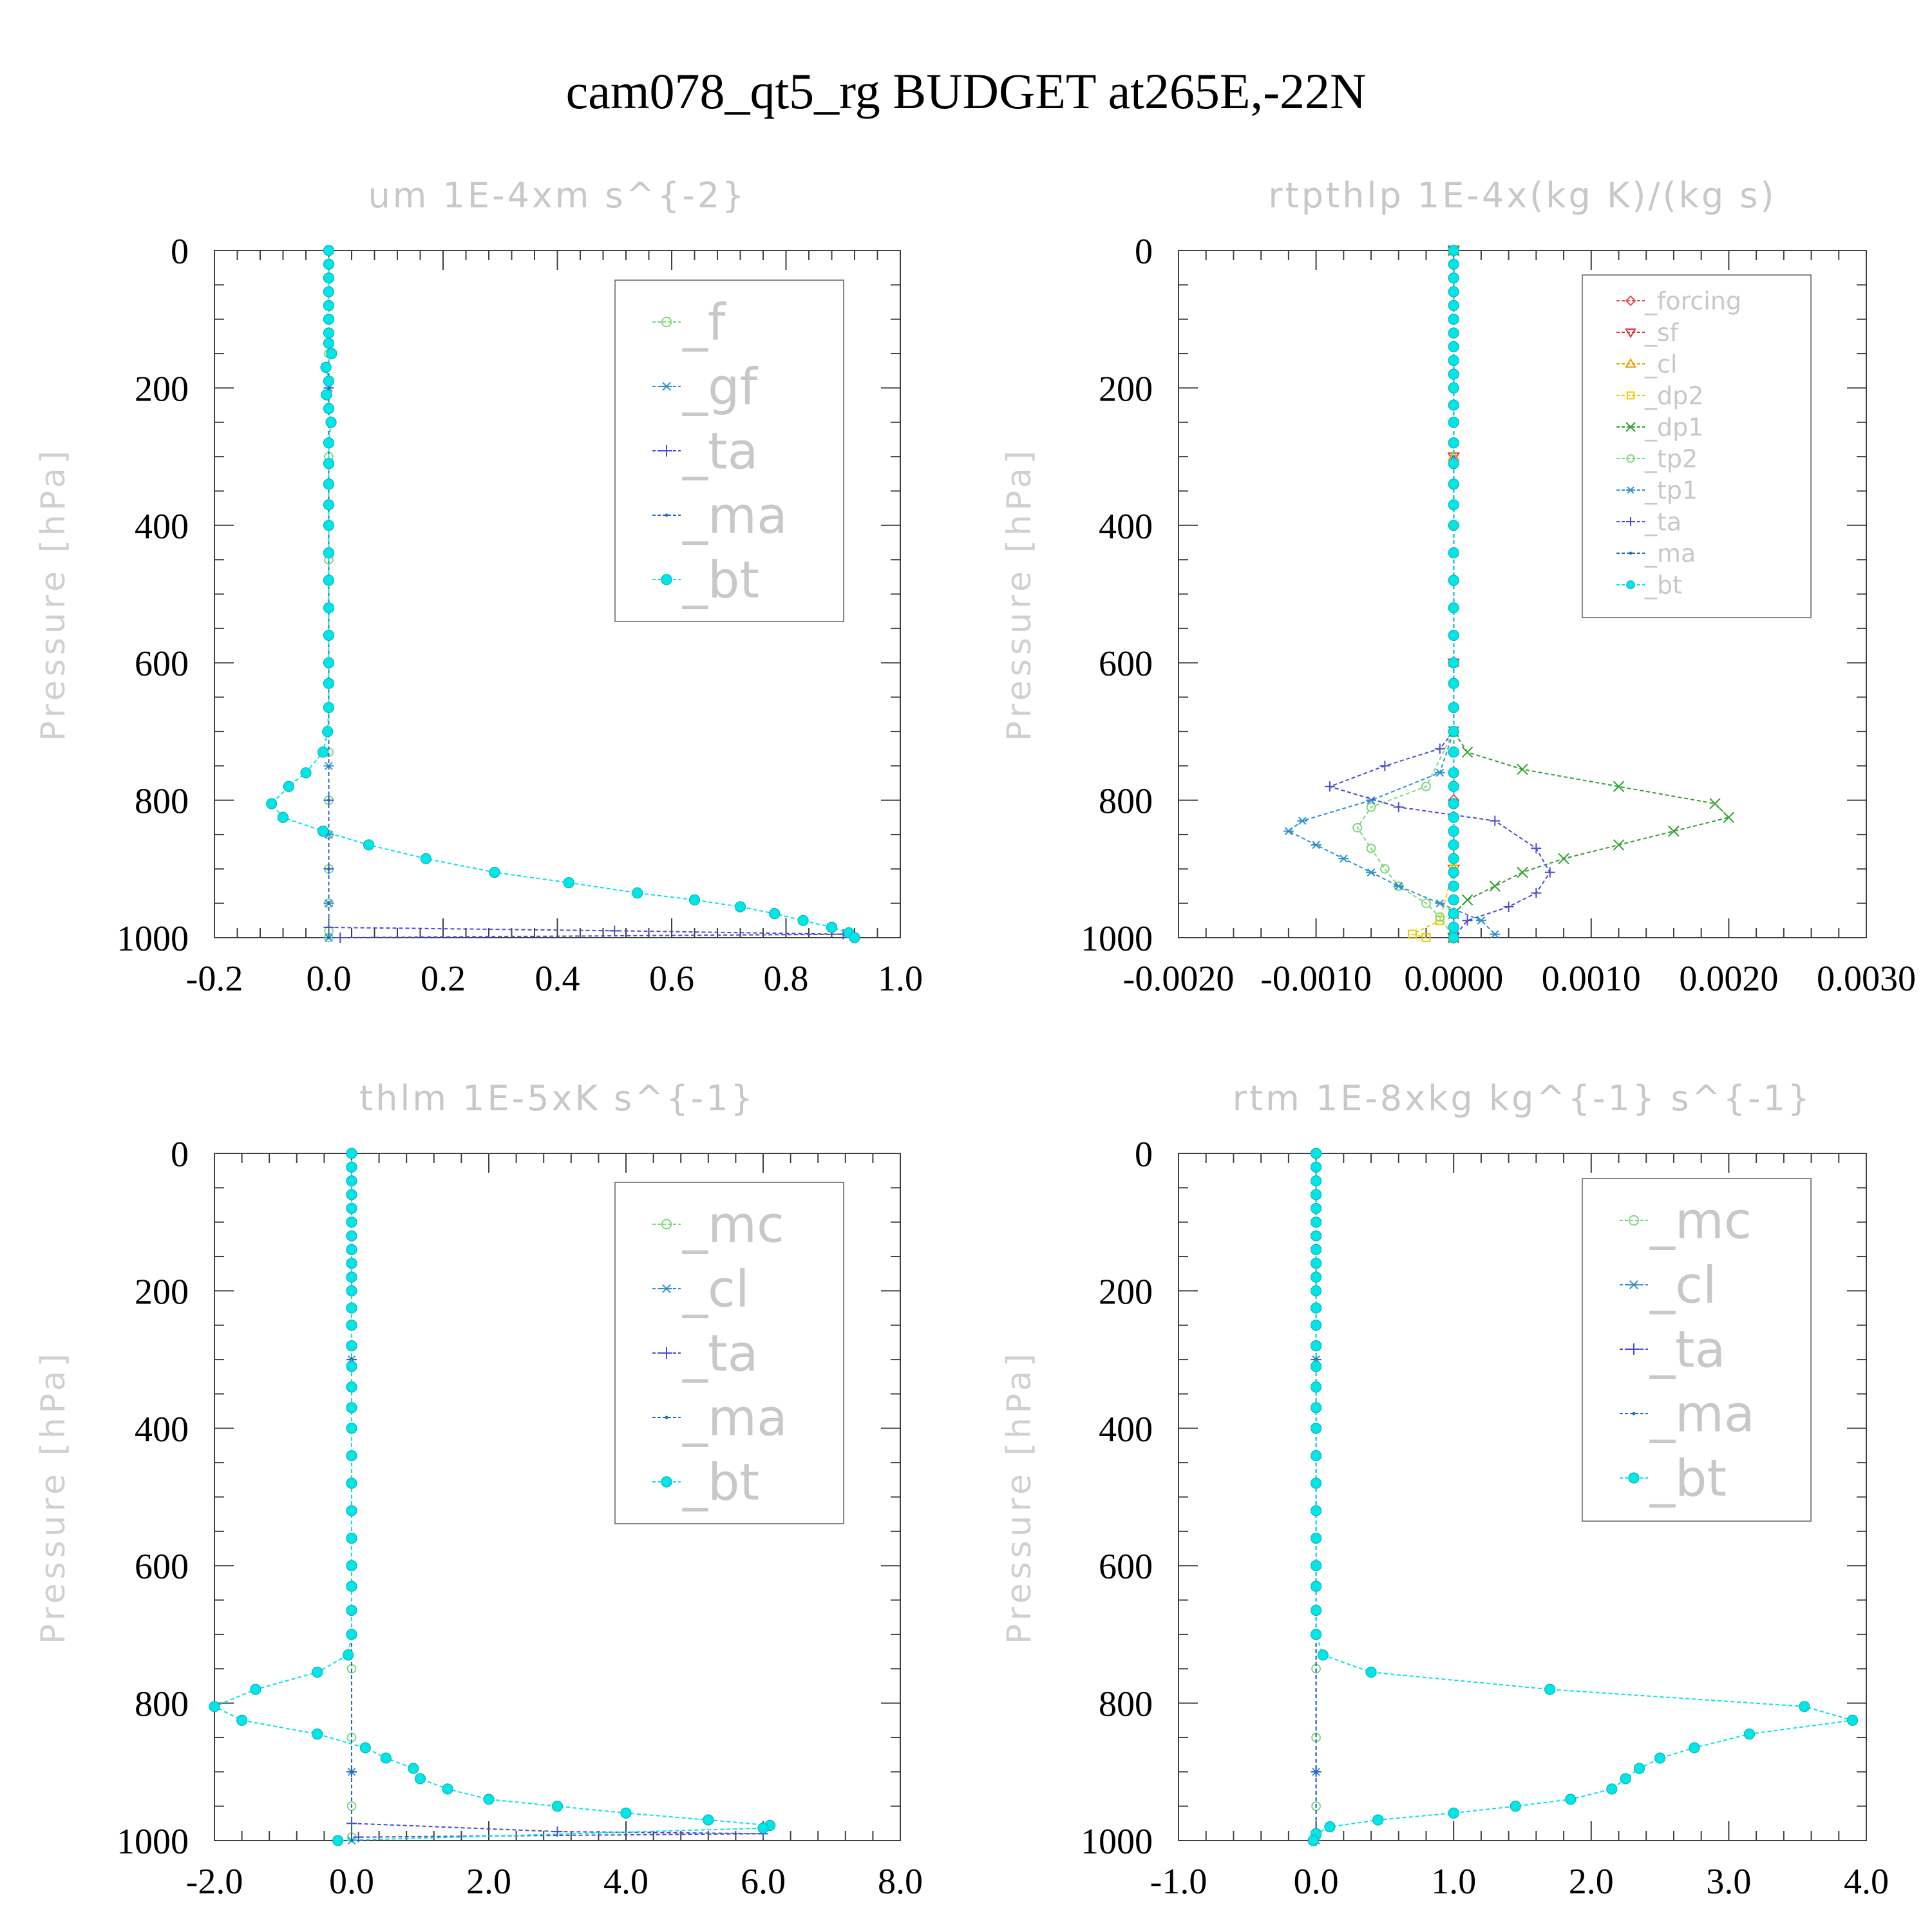 The width and height of the screenshot is (1932, 1932). I want to click on data-point-dp2, so click(1426, 938).